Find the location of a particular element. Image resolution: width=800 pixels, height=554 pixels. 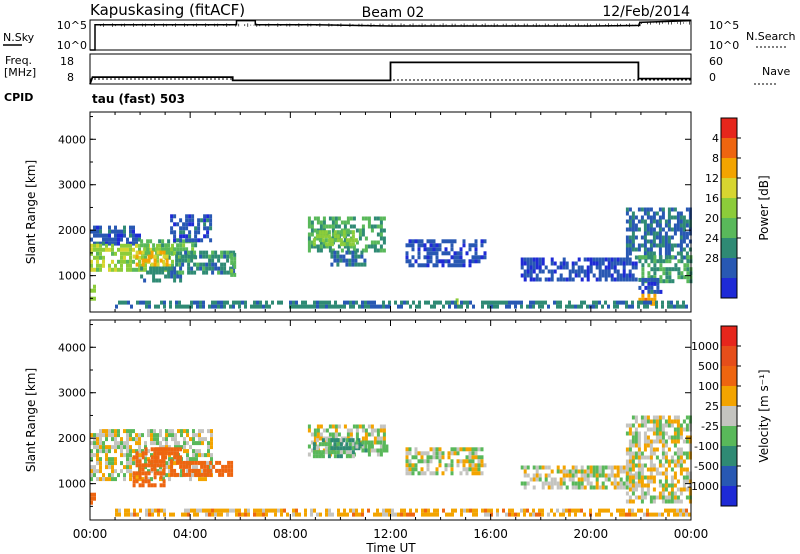

freq-label-2: [MHz] is located at coordinates (20, 72).